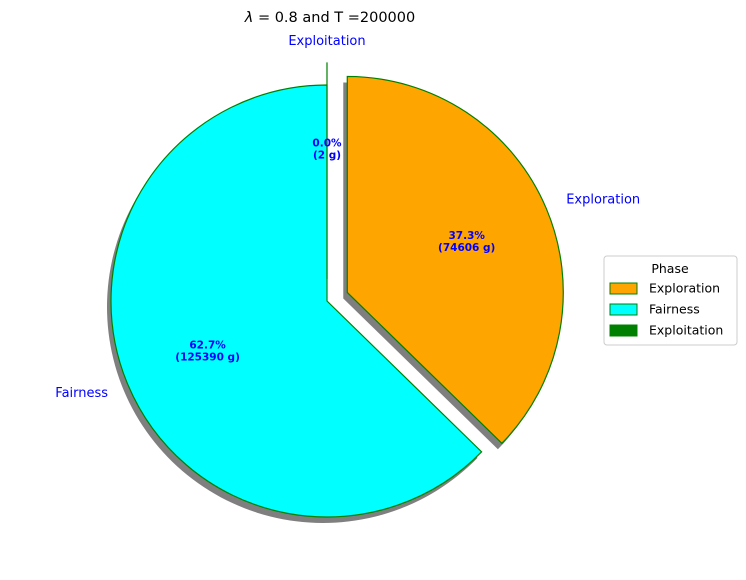 Image resolution: width=746 pixels, height=580 pixels. I want to click on slice-label-fairness: Fairness, so click(81, 393).